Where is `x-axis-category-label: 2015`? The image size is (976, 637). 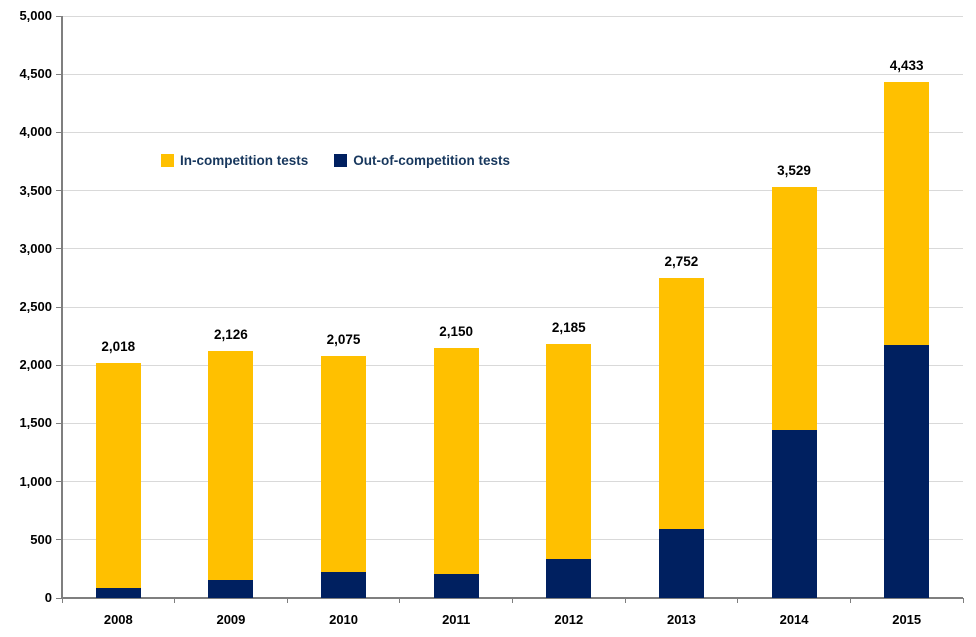
x-axis-category-label: 2015 is located at coordinates (907, 619).